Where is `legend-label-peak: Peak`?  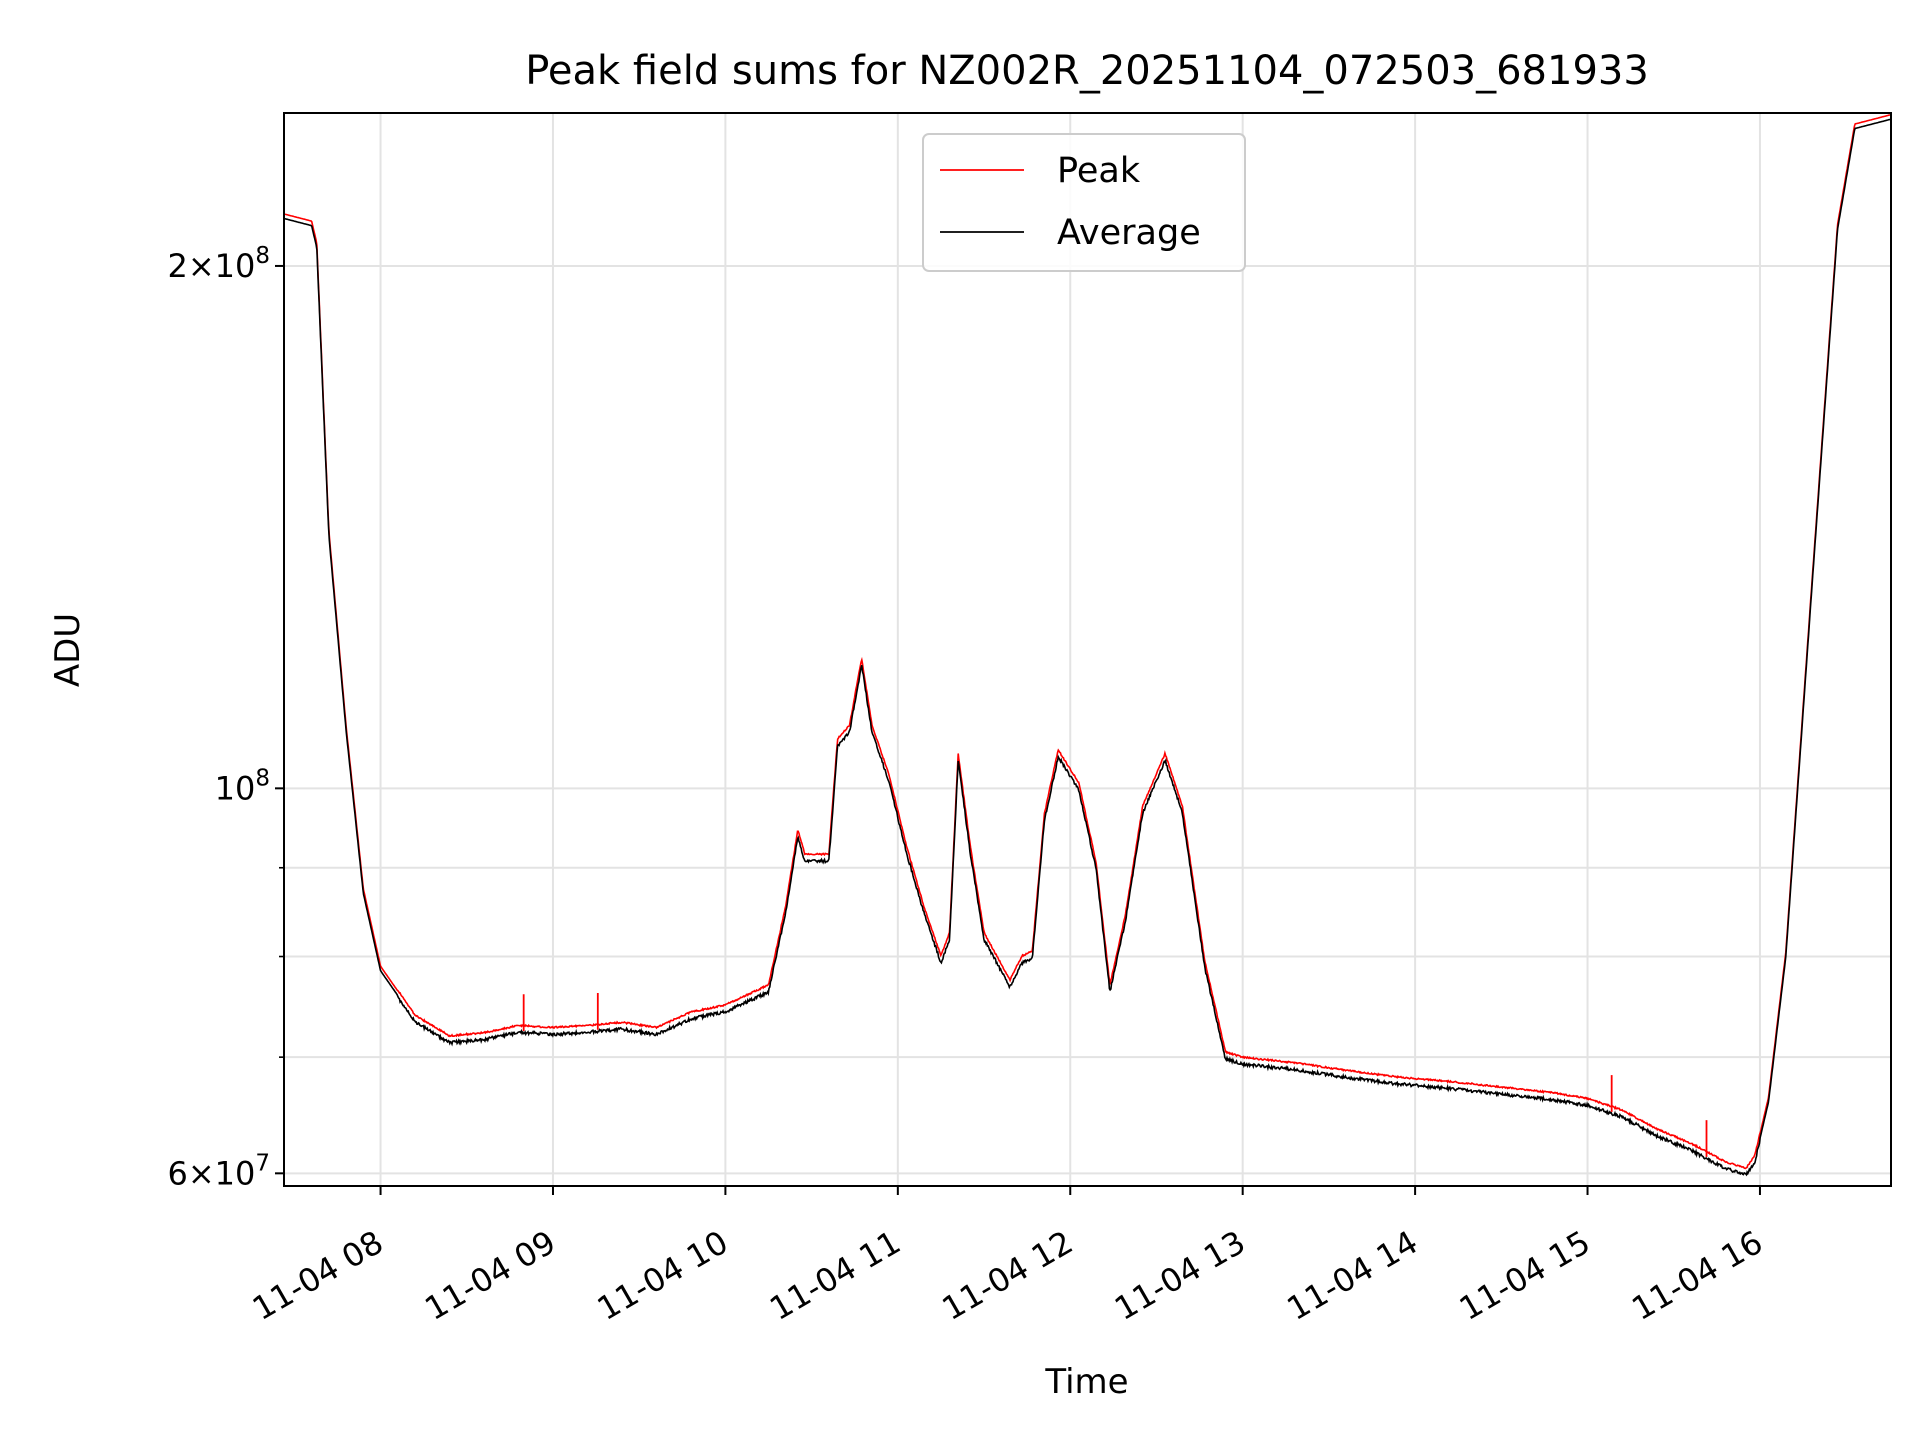 legend-label-peak: Peak is located at coordinates (1099, 171).